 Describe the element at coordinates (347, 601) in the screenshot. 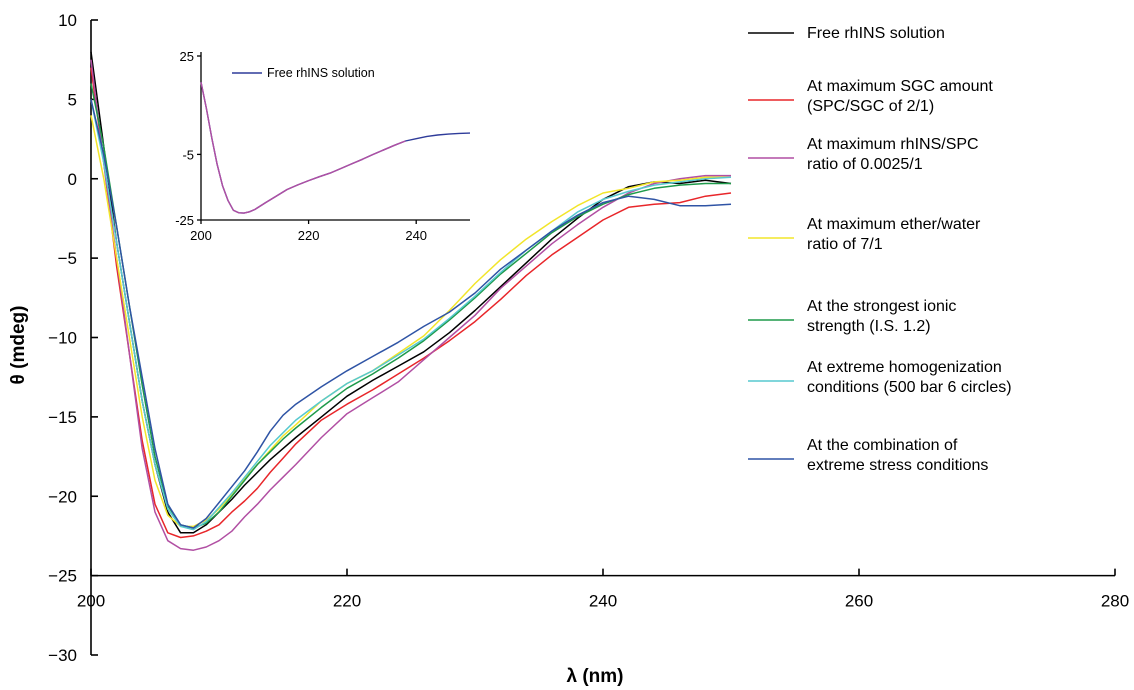

I see `x-tick-label: 220` at that location.